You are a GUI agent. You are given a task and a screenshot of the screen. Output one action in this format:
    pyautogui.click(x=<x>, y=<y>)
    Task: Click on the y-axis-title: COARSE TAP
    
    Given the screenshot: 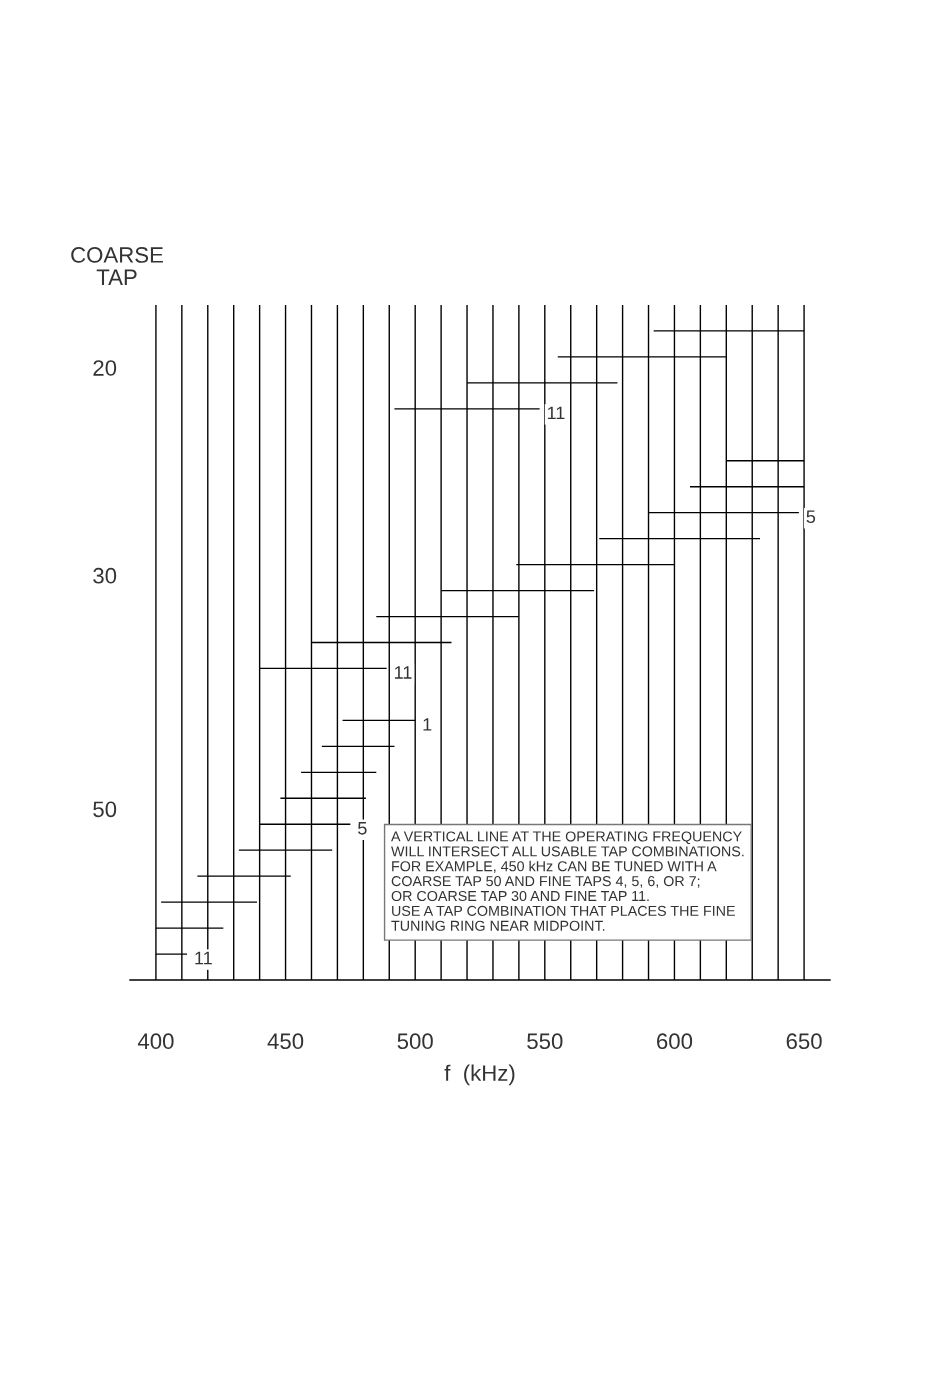 What is the action you would take?
    pyautogui.click(x=117, y=266)
    